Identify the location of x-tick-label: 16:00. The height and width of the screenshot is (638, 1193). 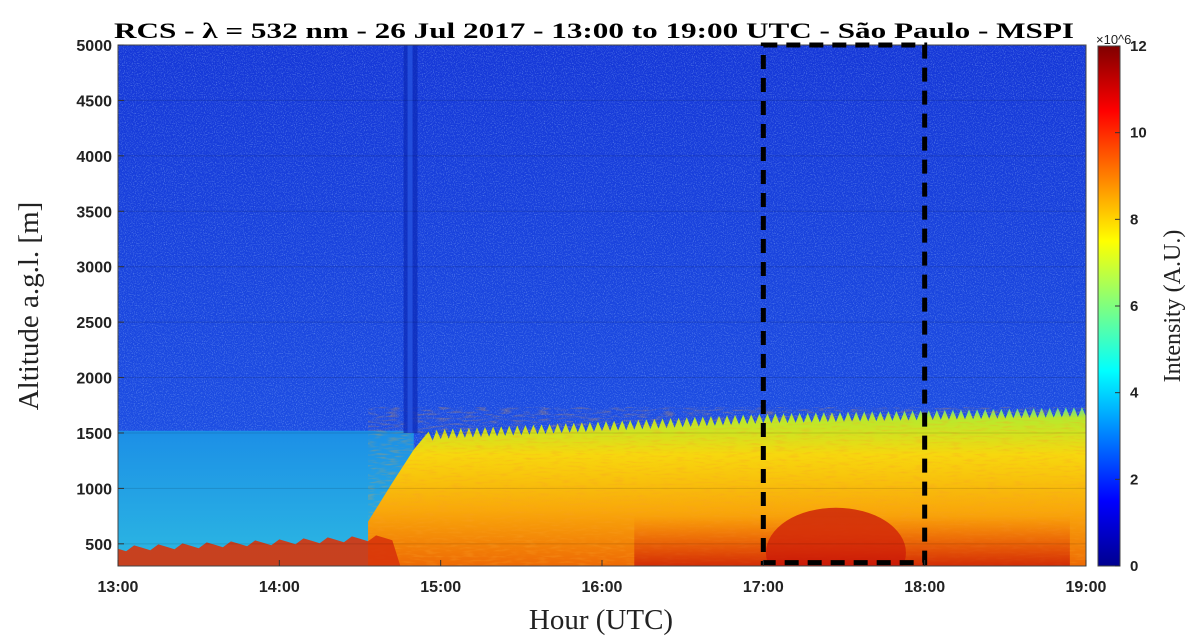
(602, 587).